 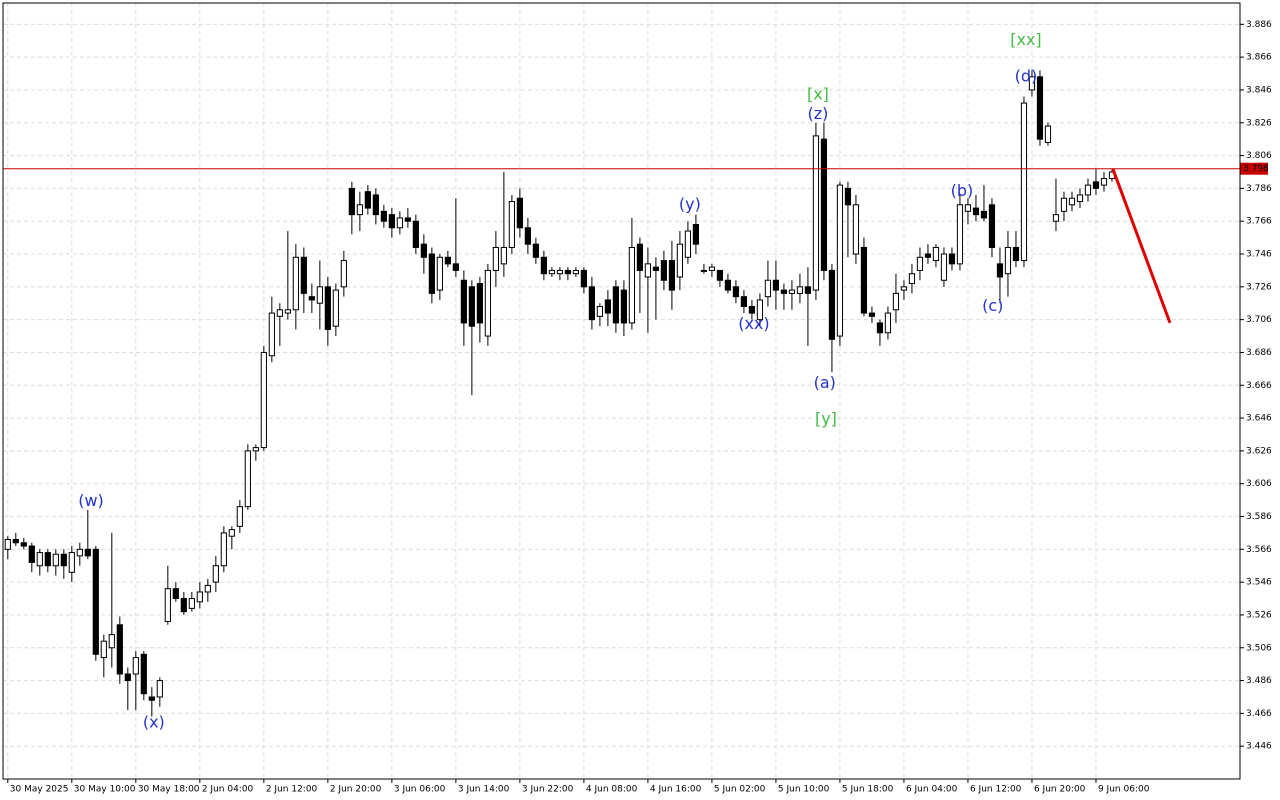 I want to click on y-tick-label: 3.866, so click(x=1259, y=58).